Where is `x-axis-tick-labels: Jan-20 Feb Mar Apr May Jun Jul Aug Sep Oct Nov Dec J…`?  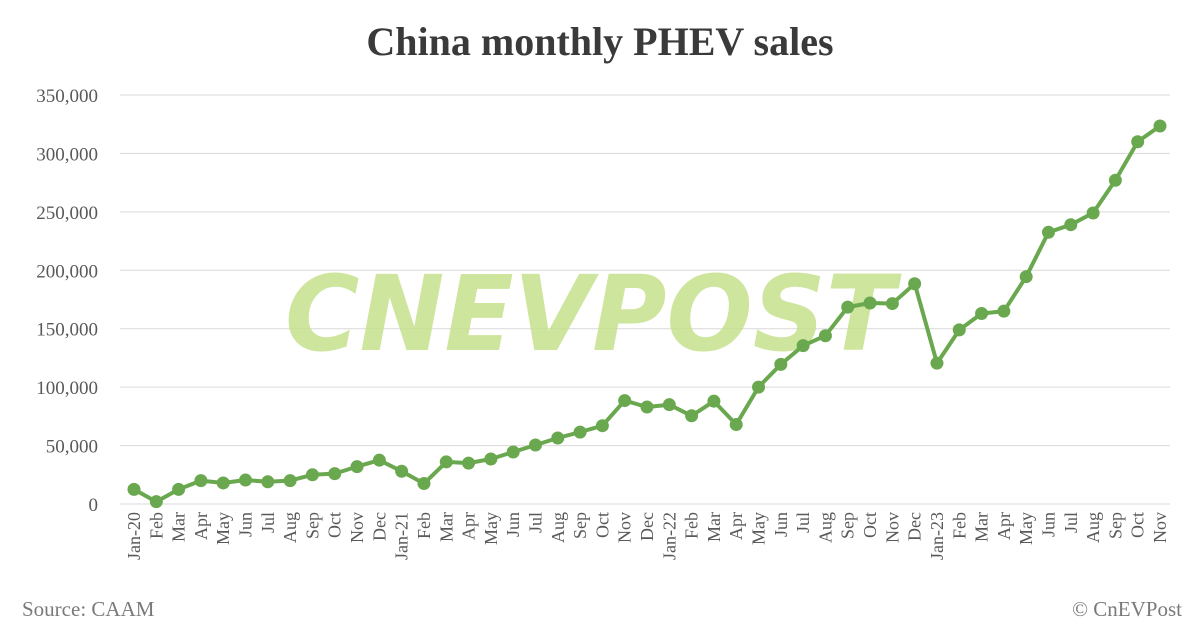
x-axis-tick-labels: Jan-20 Feb Mar Apr May Jun Jul Aug Sep Oct Nov Dec J… is located at coordinates (647, 536).